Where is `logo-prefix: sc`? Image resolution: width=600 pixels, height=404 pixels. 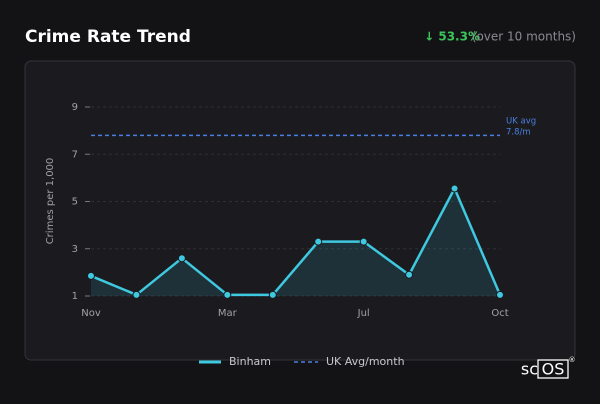 logo-prefix: sc is located at coordinates (529, 369).